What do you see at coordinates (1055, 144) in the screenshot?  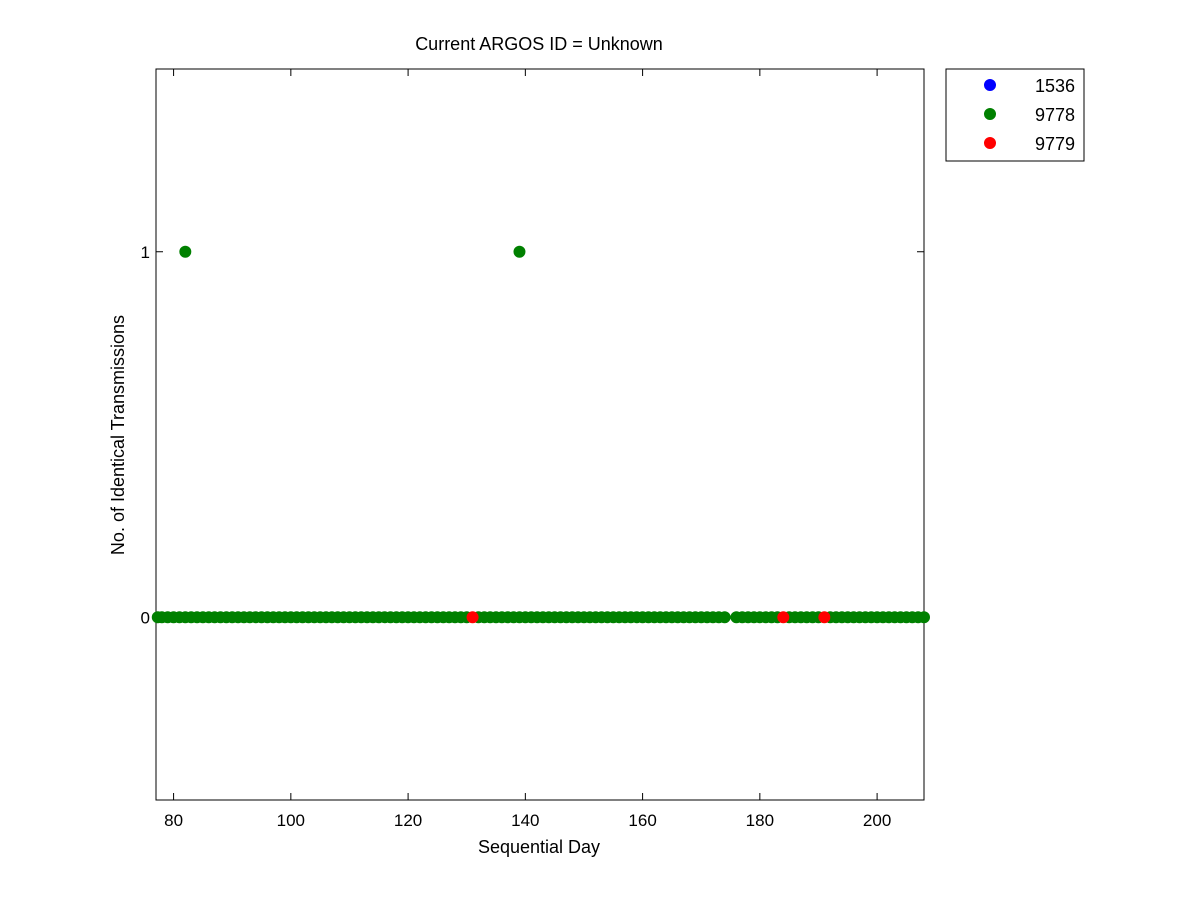 I see `legend-label-9779: 9779` at bounding box center [1055, 144].